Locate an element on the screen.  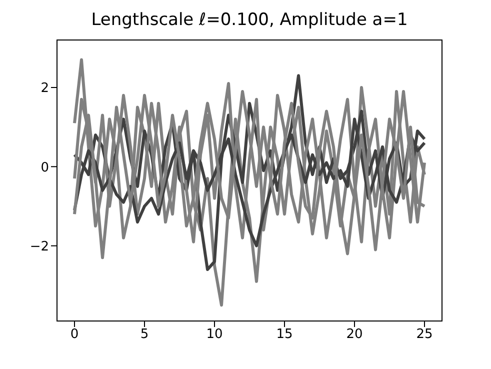
x-tick-label: 5 is located at coordinates (144, 334).